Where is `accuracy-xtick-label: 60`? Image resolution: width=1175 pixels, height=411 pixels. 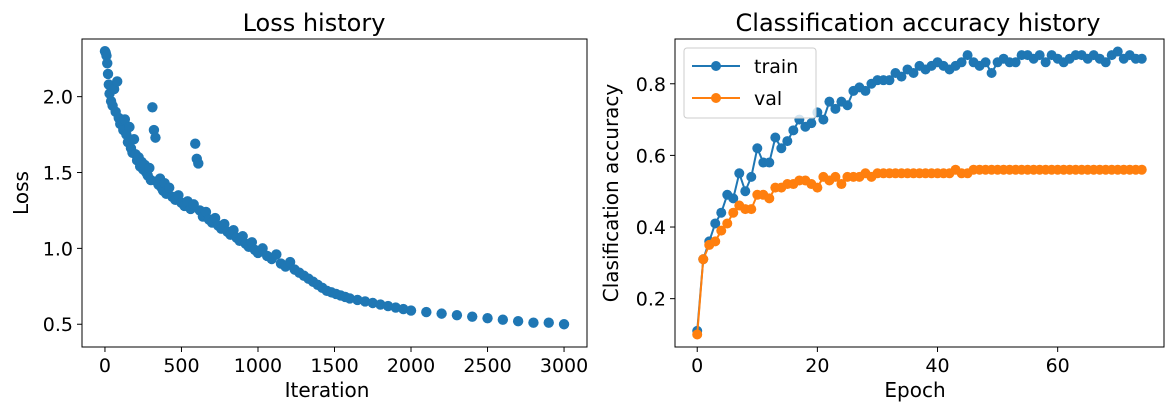
accuracy-xtick-label: 60 is located at coordinates (1058, 366).